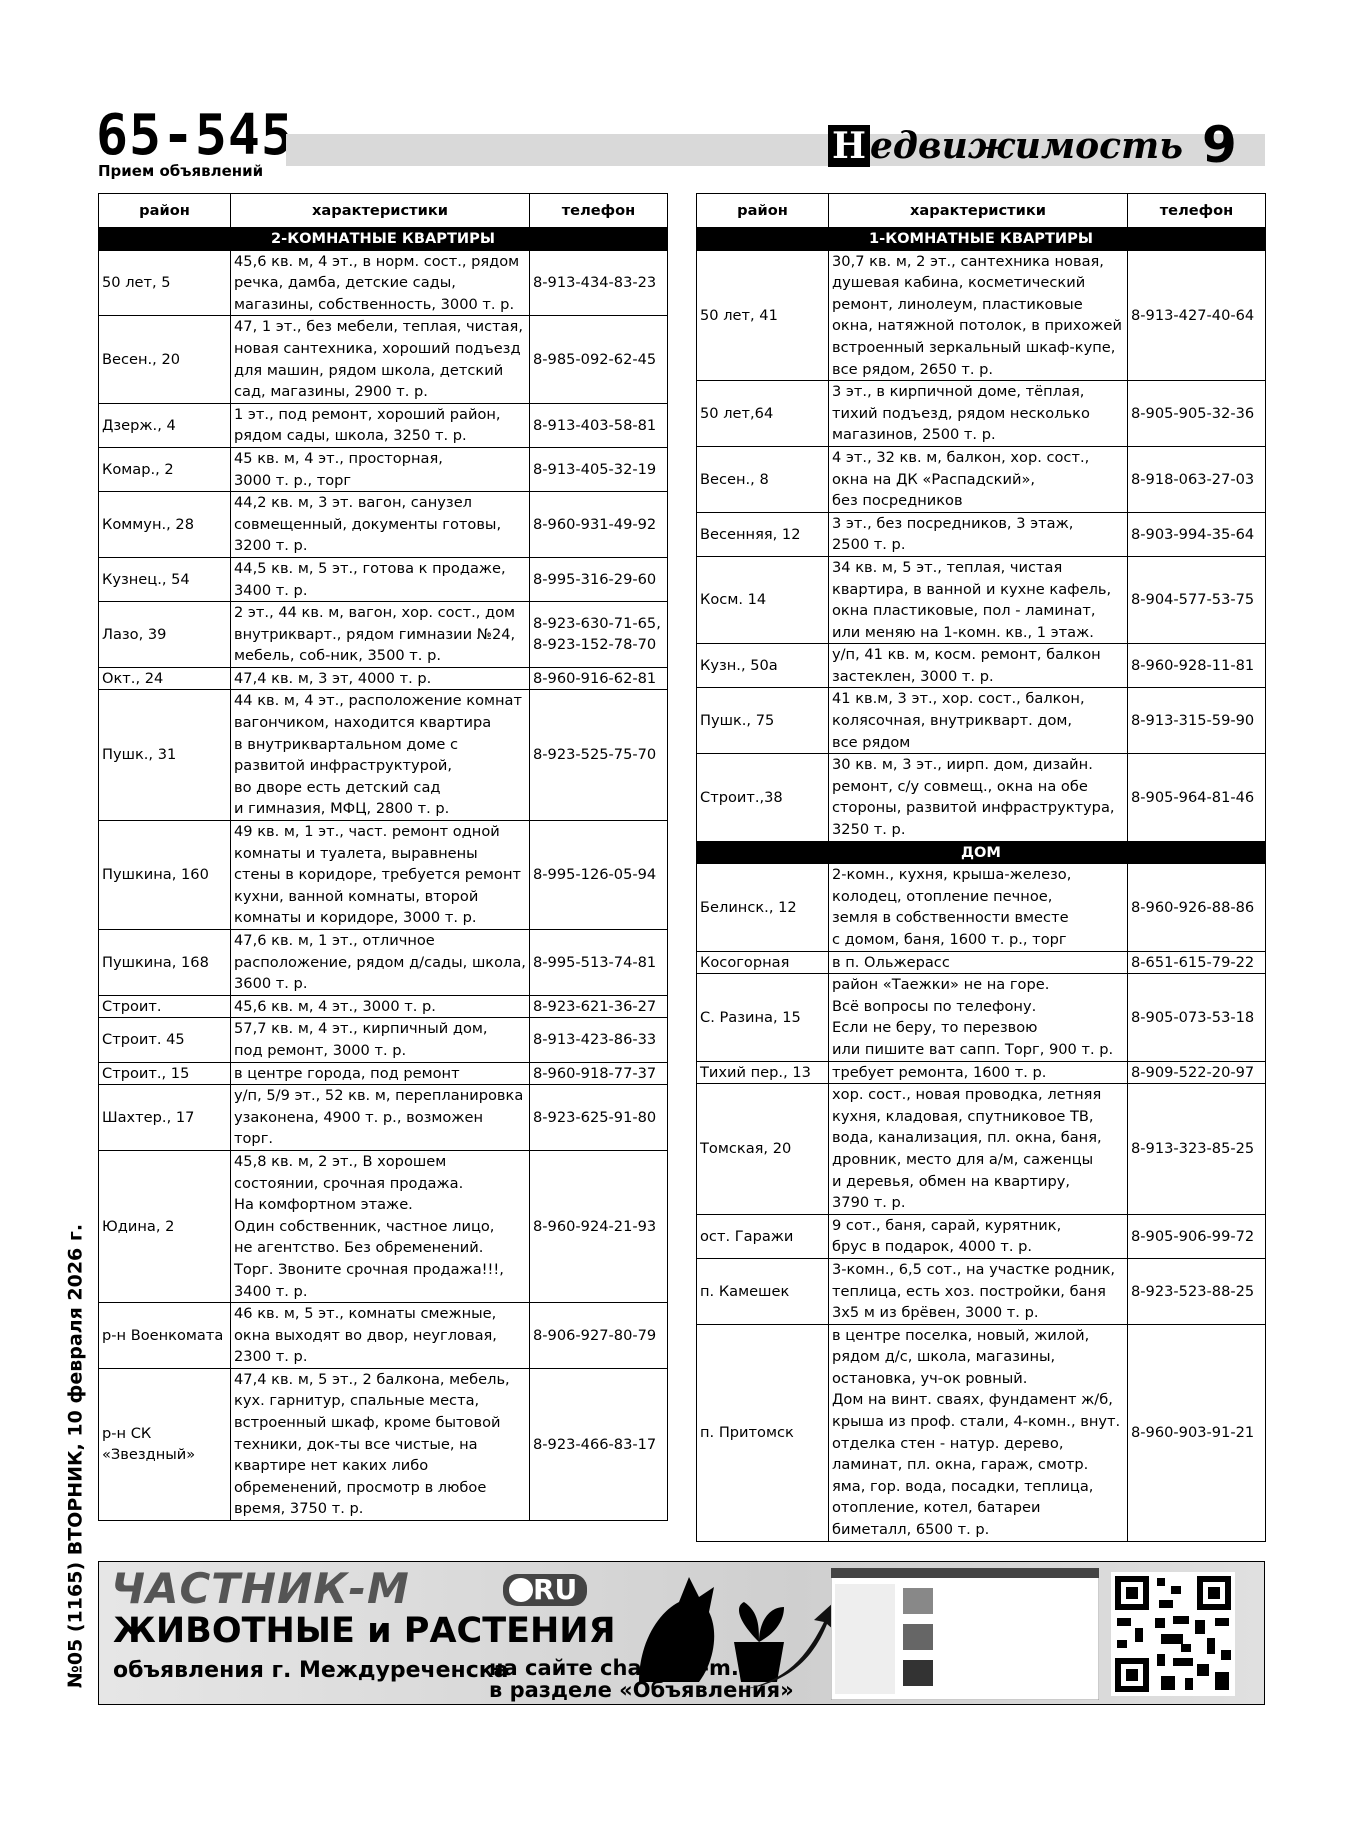 This screenshot has height=1824, width=1356. Describe the element at coordinates (762, 479) in the screenshot. I see `district: Весен., 8` at that location.